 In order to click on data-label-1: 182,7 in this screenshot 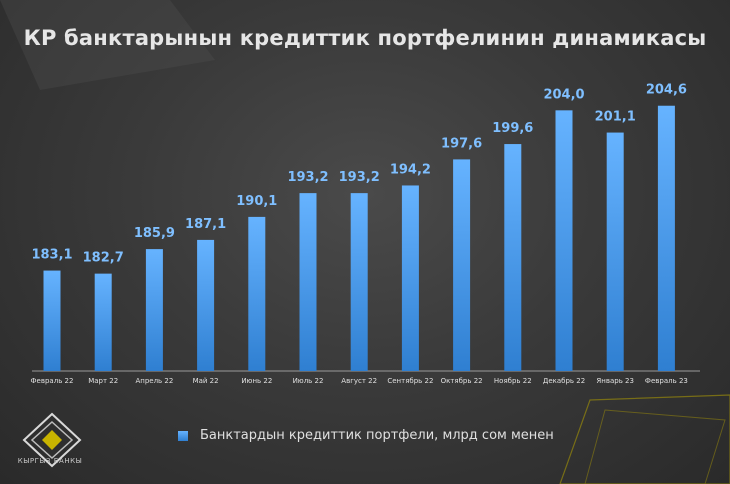, I will do `click(103, 258)`.